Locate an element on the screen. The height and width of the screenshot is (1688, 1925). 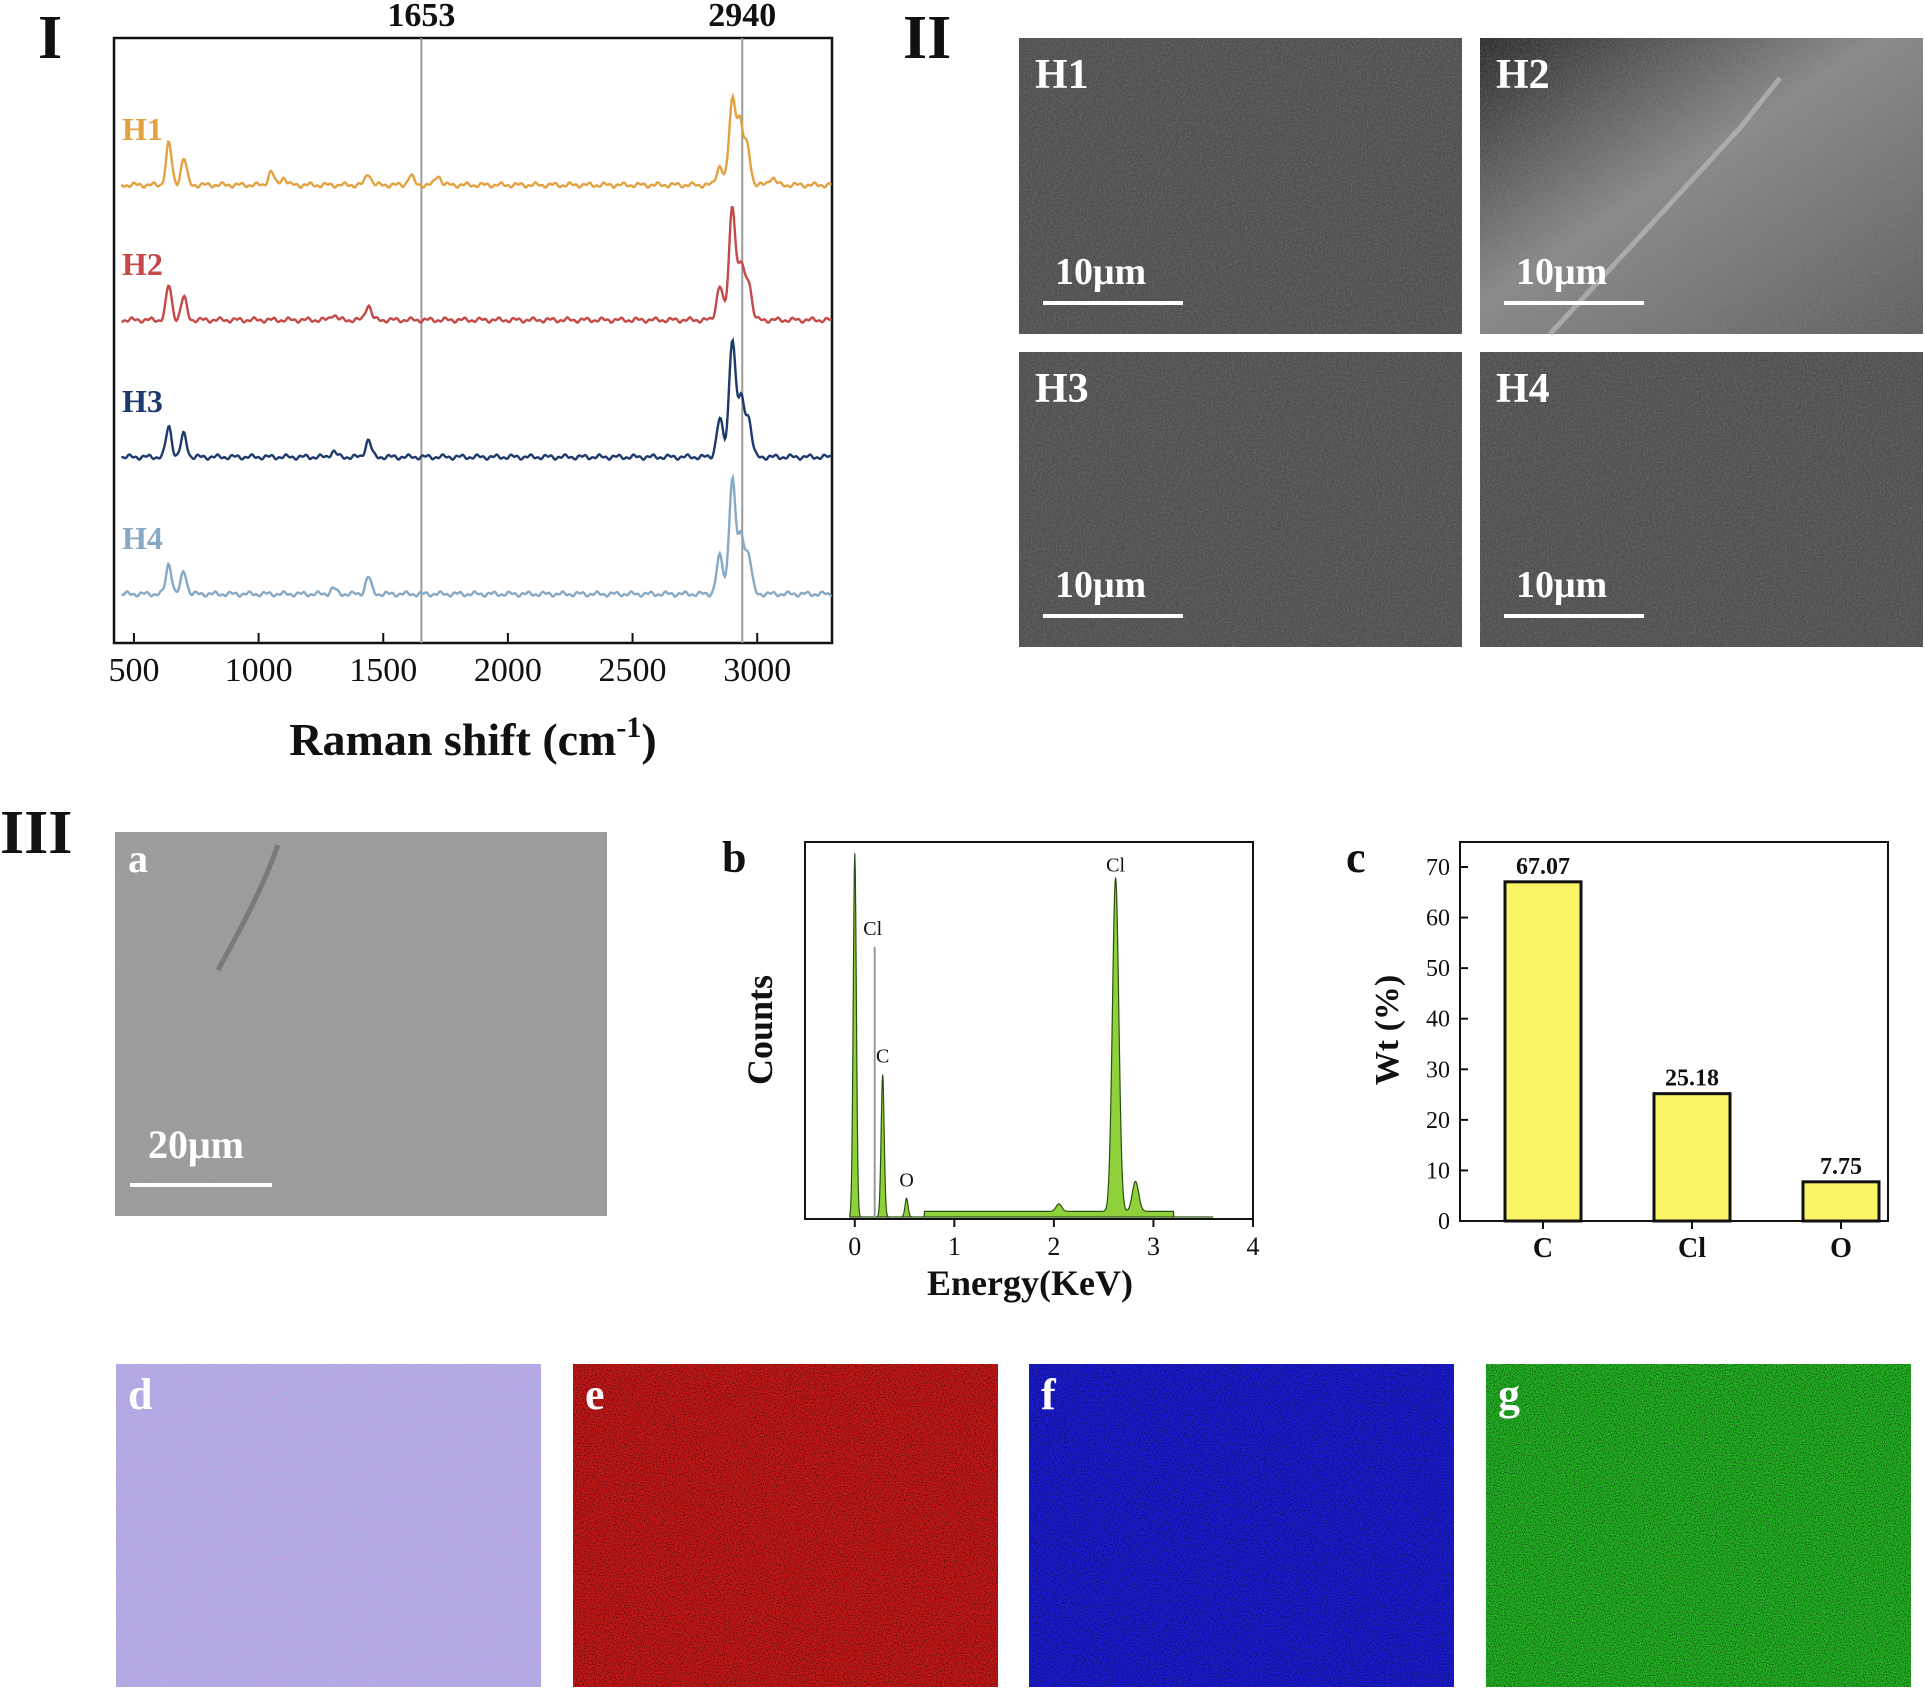
wt-bar-C is located at coordinates (1543, 1051).